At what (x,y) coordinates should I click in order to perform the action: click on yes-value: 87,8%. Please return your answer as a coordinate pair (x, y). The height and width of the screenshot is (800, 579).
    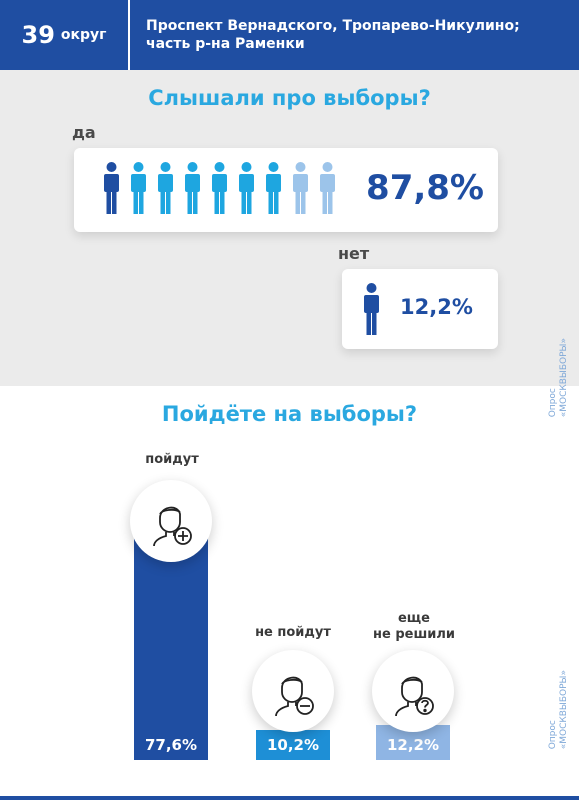
    Looking at the image, I should click on (425, 188).